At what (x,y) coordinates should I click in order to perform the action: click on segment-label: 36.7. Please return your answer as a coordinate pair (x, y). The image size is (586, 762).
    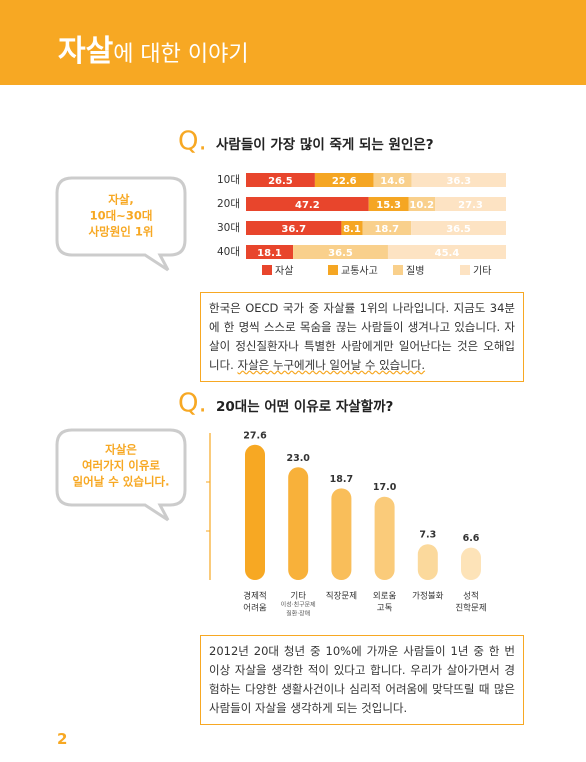
    Looking at the image, I should click on (293, 229).